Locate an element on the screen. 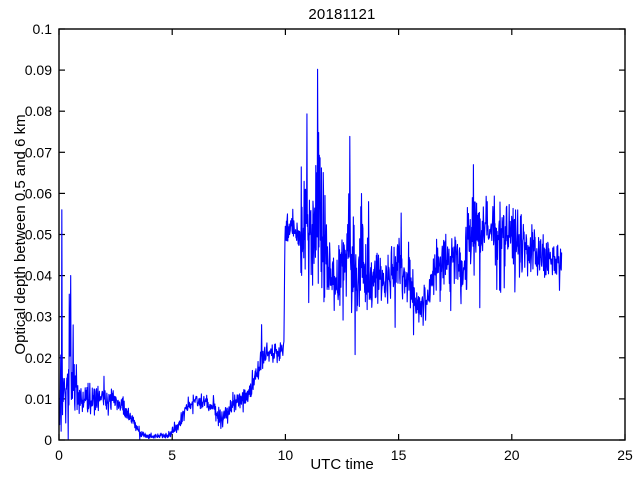 The height and width of the screenshot is (480, 640). y-tick-labels: 0 0.01 0.02 0.03 0.04 0.05 0.06 0.07 0.08 0.09 0.1 is located at coordinates (38, 234).